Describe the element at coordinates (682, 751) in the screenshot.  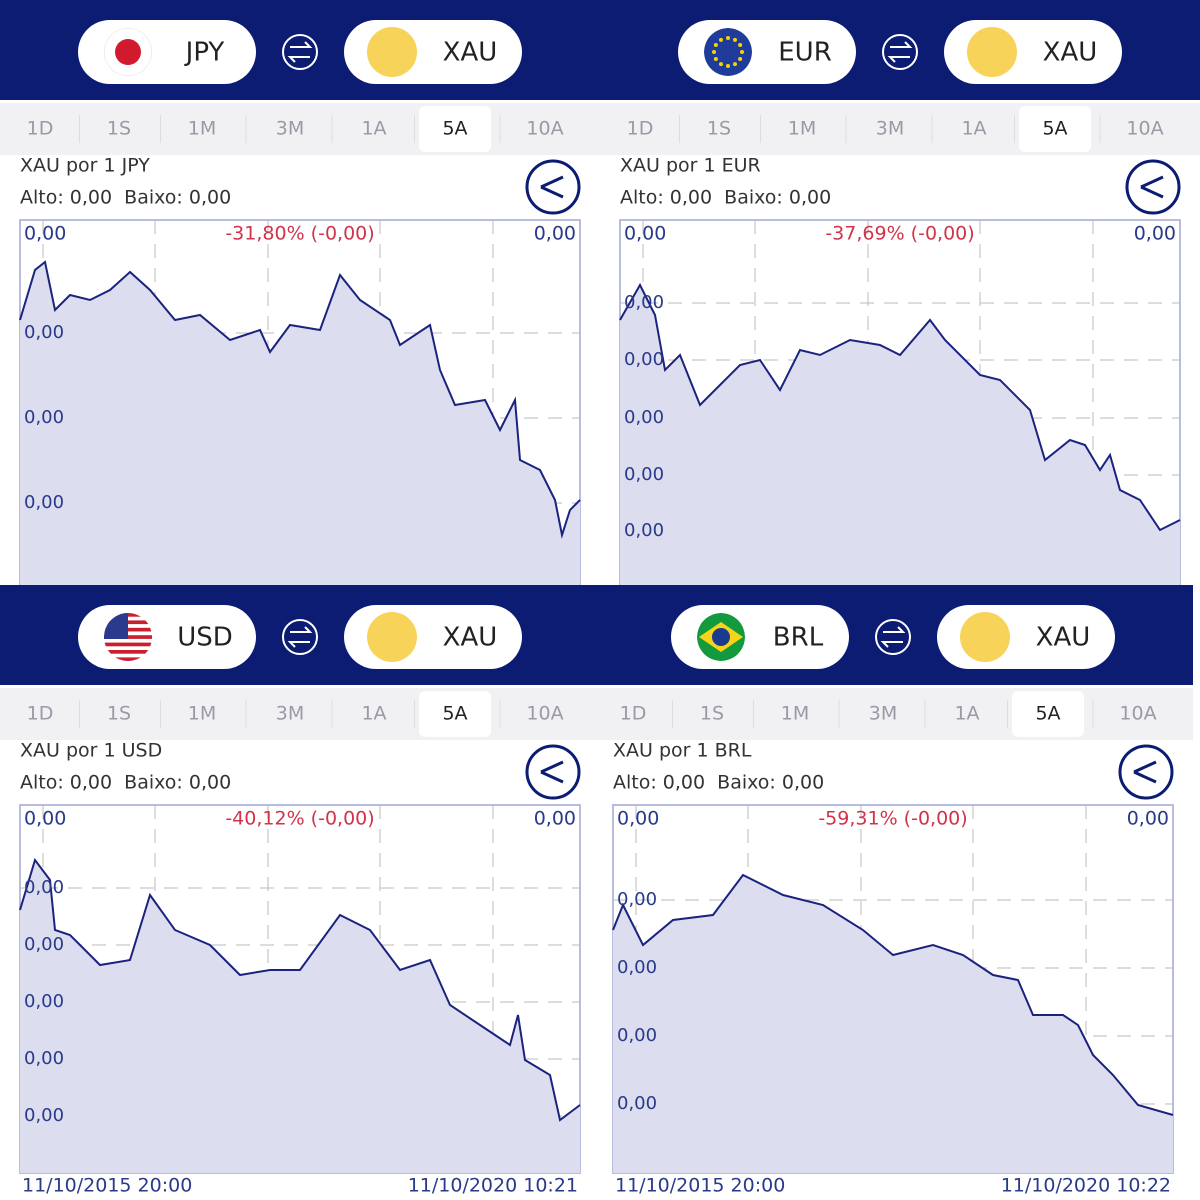
I see `pair-title: XAU por 1 BRL` at that location.